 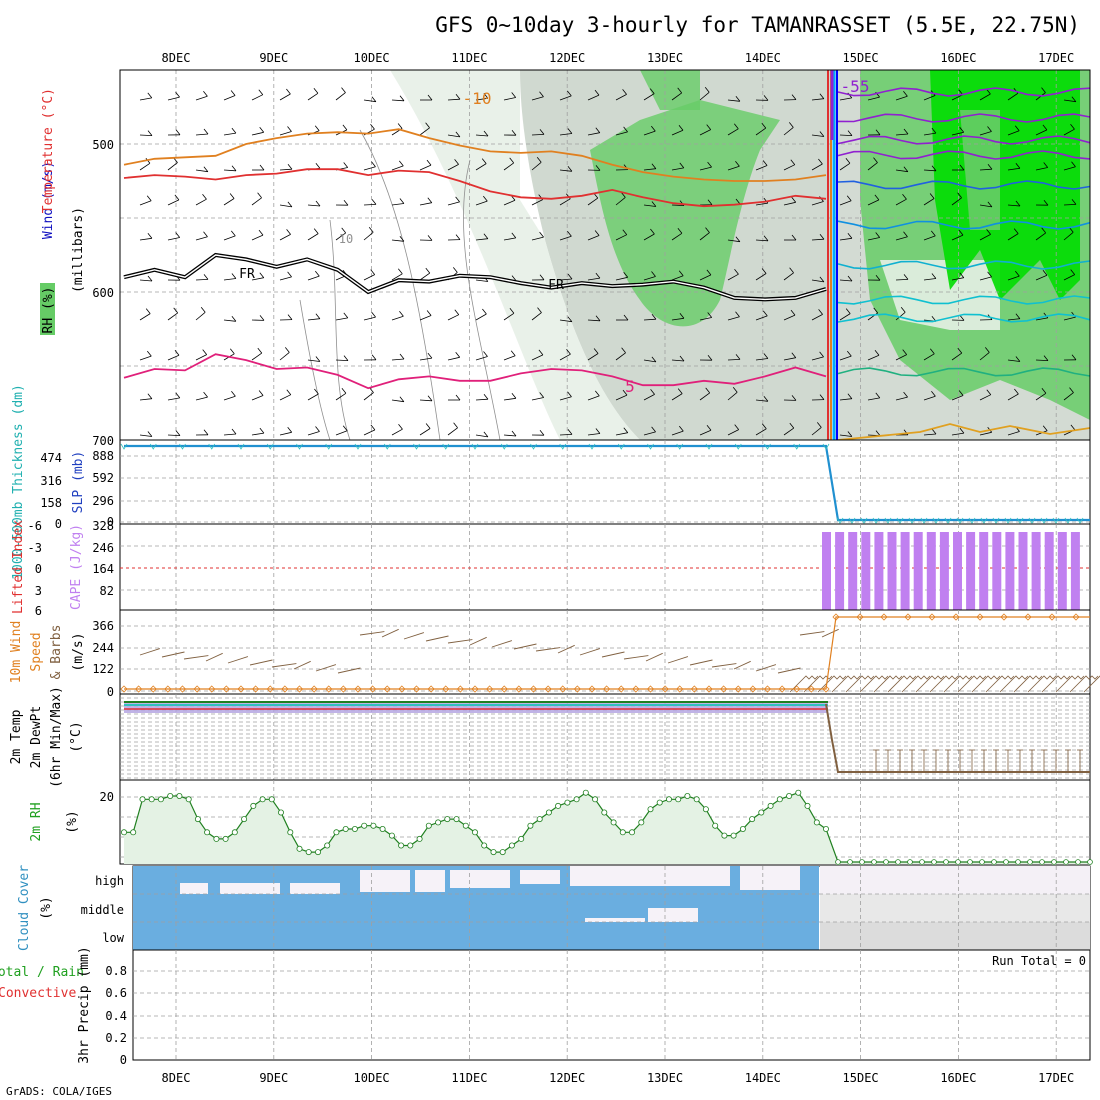 What do you see at coordinates (35, 548) in the screenshot?
I see `li-tick-minus3: -3` at bounding box center [35, 548].